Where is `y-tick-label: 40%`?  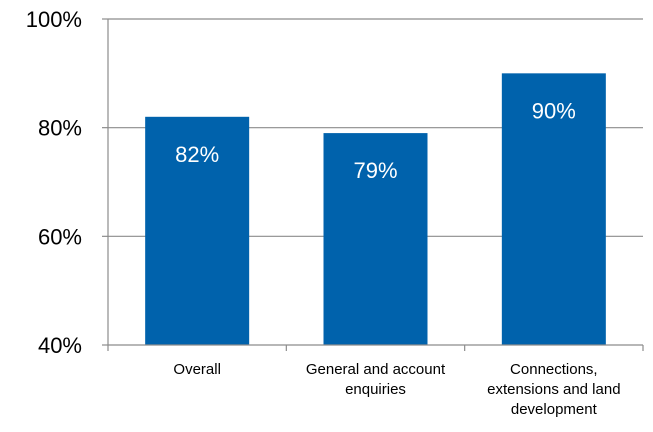 y-tick-label: 40% is located at coordinates (60, 345).